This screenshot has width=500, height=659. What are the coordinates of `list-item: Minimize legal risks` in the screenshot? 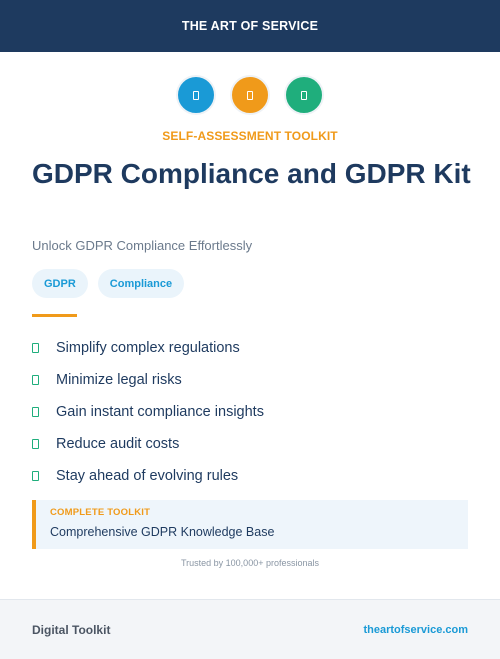 It's located at (148, 380).